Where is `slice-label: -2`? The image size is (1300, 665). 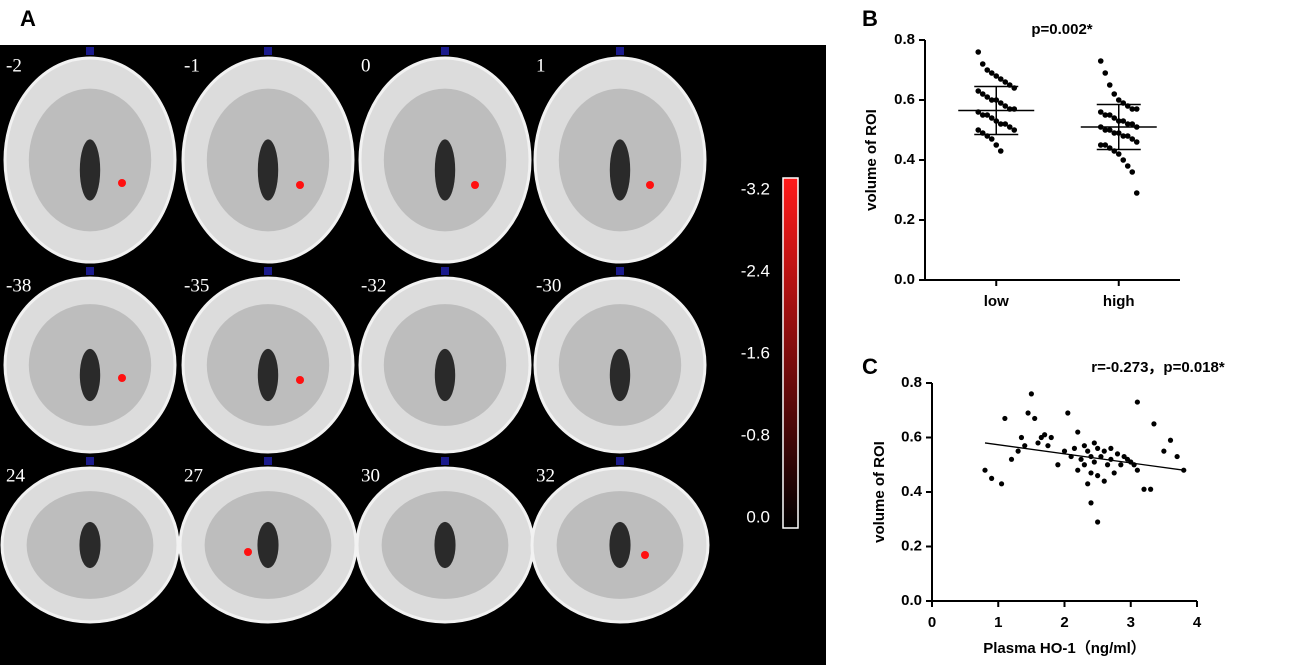
slice-label: -2 is located at coordinates (14, 65).